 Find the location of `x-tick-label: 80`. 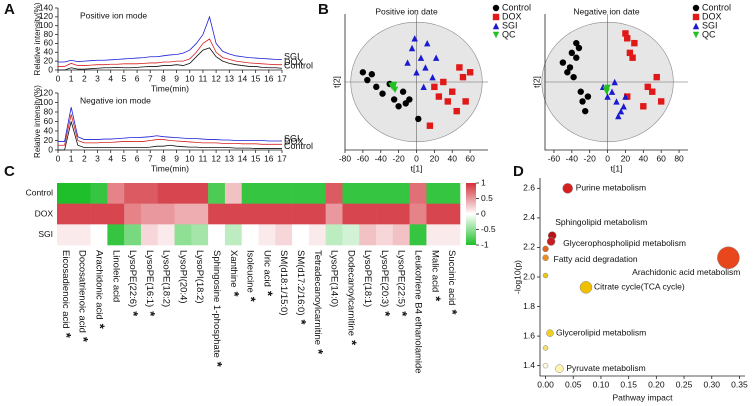

x-tick-label: 80 is located at coordinates (679, 158).